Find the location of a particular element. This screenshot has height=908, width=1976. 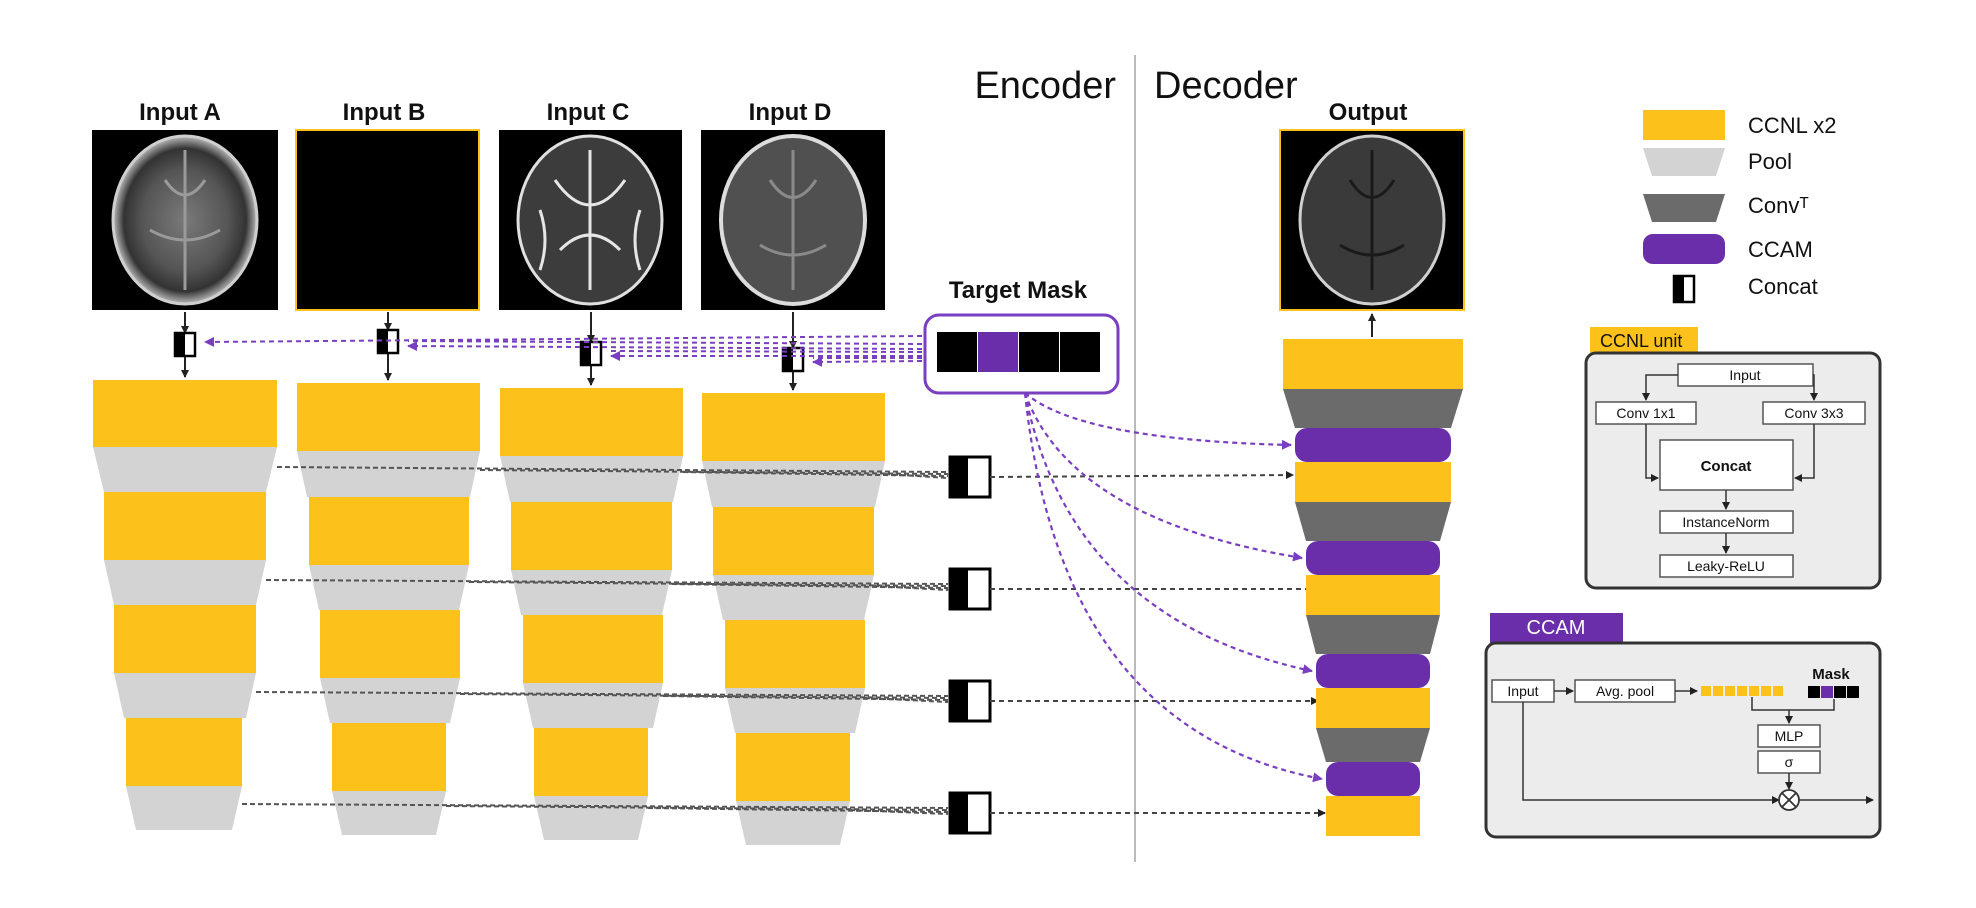

input-d: Input D is located at coordinates (793, 204).